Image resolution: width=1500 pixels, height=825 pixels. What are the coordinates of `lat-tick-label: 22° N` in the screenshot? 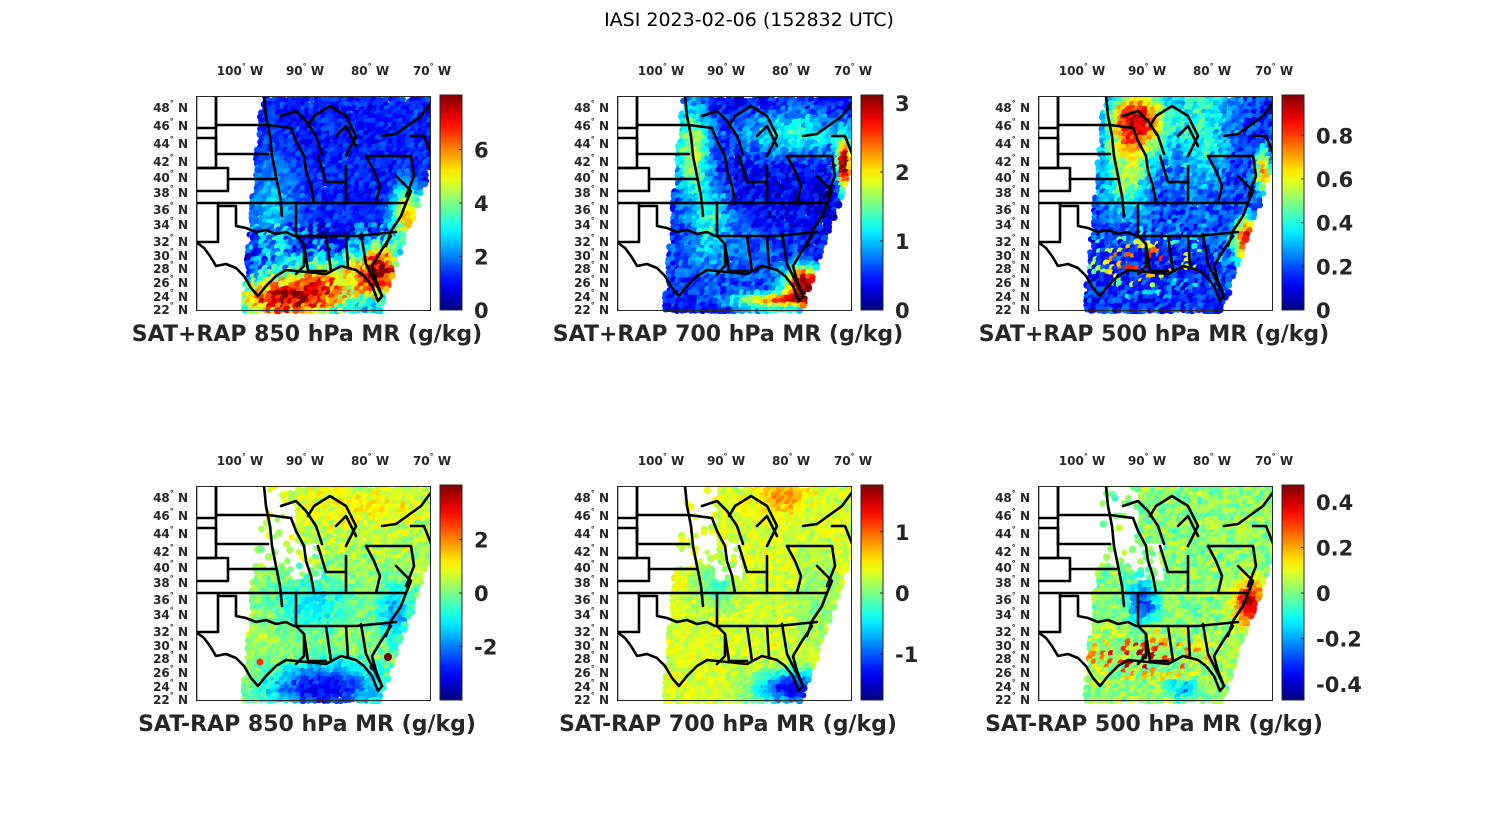 It's located at (591, 309).